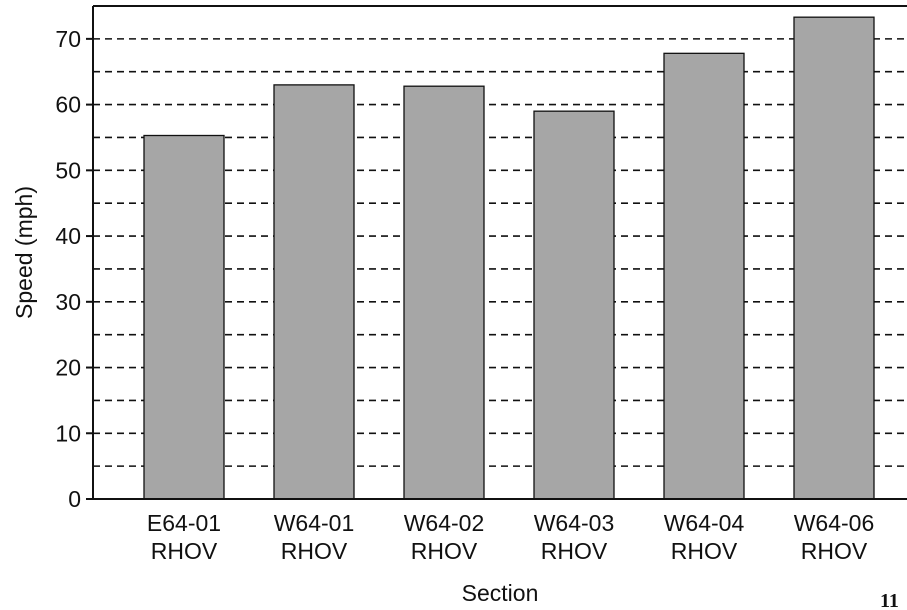  What do you see at coordinates (24, 252) in the screenshot?
I see `y-axis-title: Speed (mph)` at bounding box center [24, 252].